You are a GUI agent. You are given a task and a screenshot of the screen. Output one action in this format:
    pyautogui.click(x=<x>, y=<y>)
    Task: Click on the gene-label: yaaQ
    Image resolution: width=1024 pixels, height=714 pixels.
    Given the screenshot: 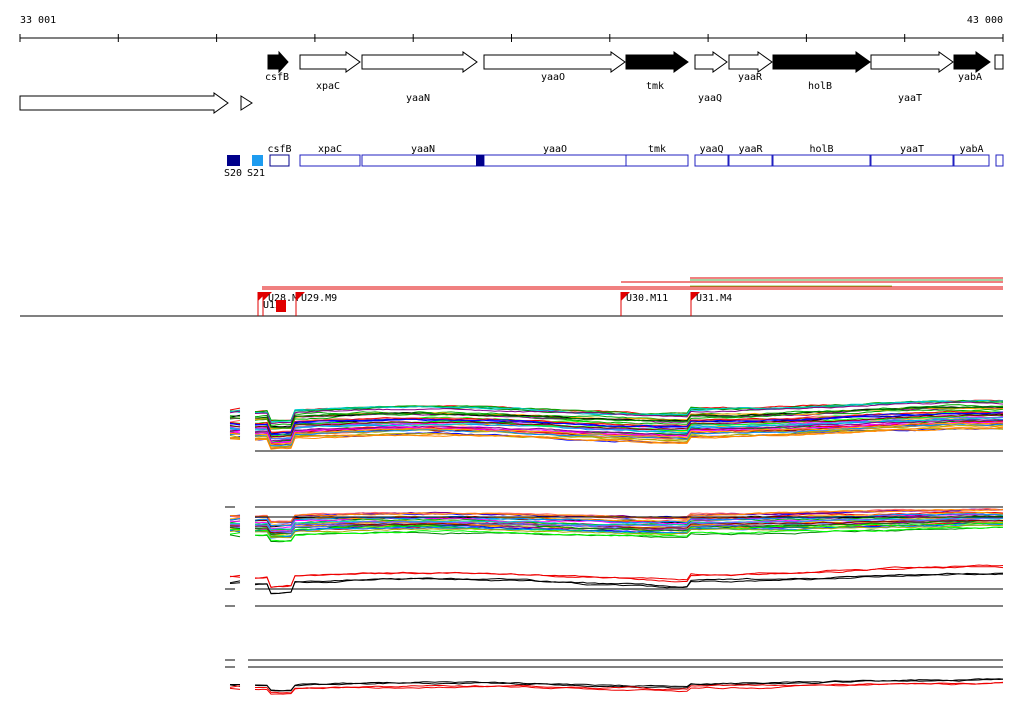 What is the action you would take?
    pyautogui.click(x=710, y=98)
    